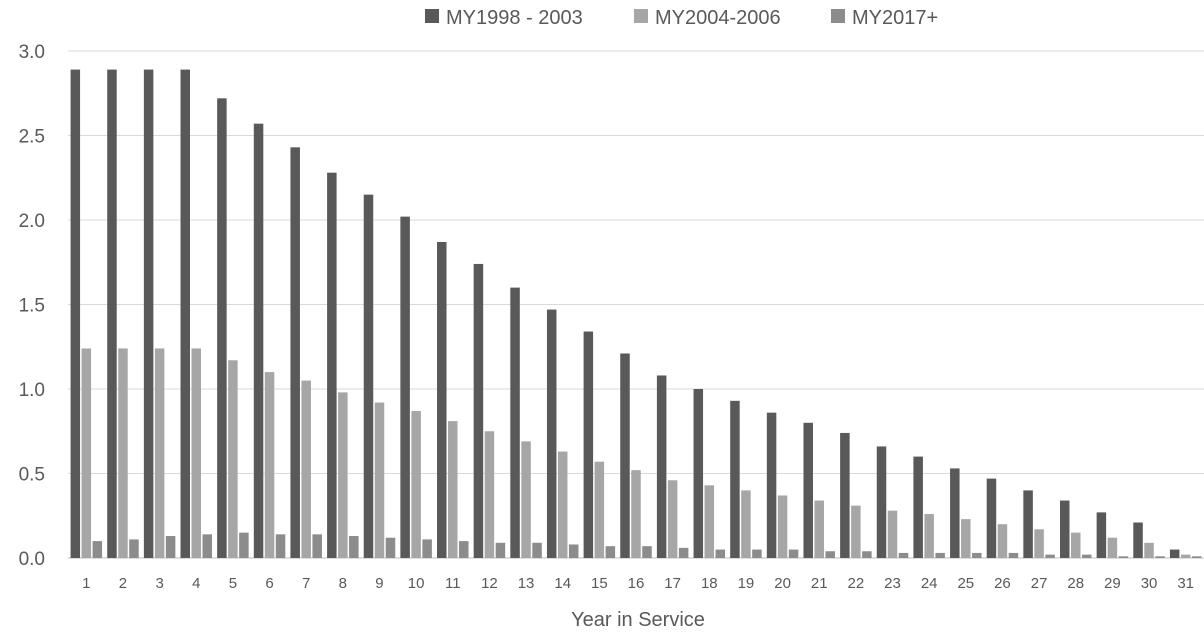 The image size is (1204, 635). I want to click on x-tick-label: 24, so click(929, 583).